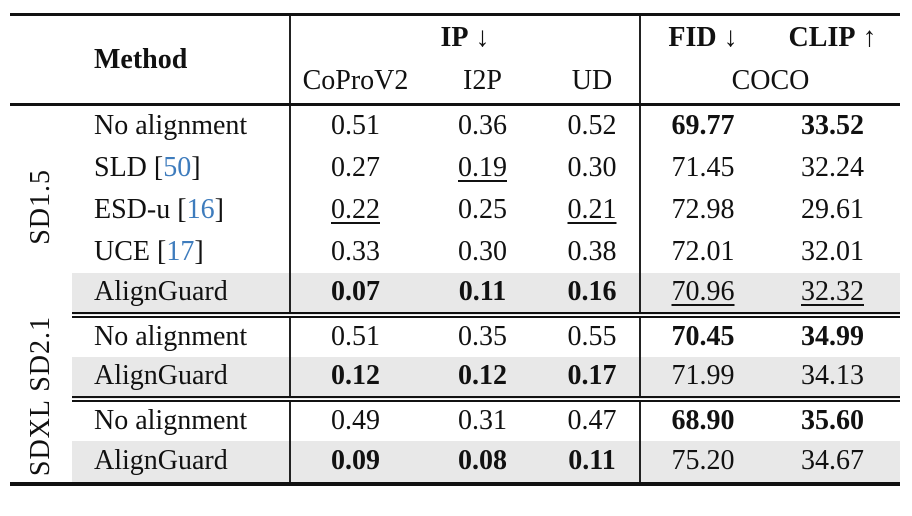 This screenshot has height=516, width=912. I want to click on cell-ud: 0.30, so click(593, 167).